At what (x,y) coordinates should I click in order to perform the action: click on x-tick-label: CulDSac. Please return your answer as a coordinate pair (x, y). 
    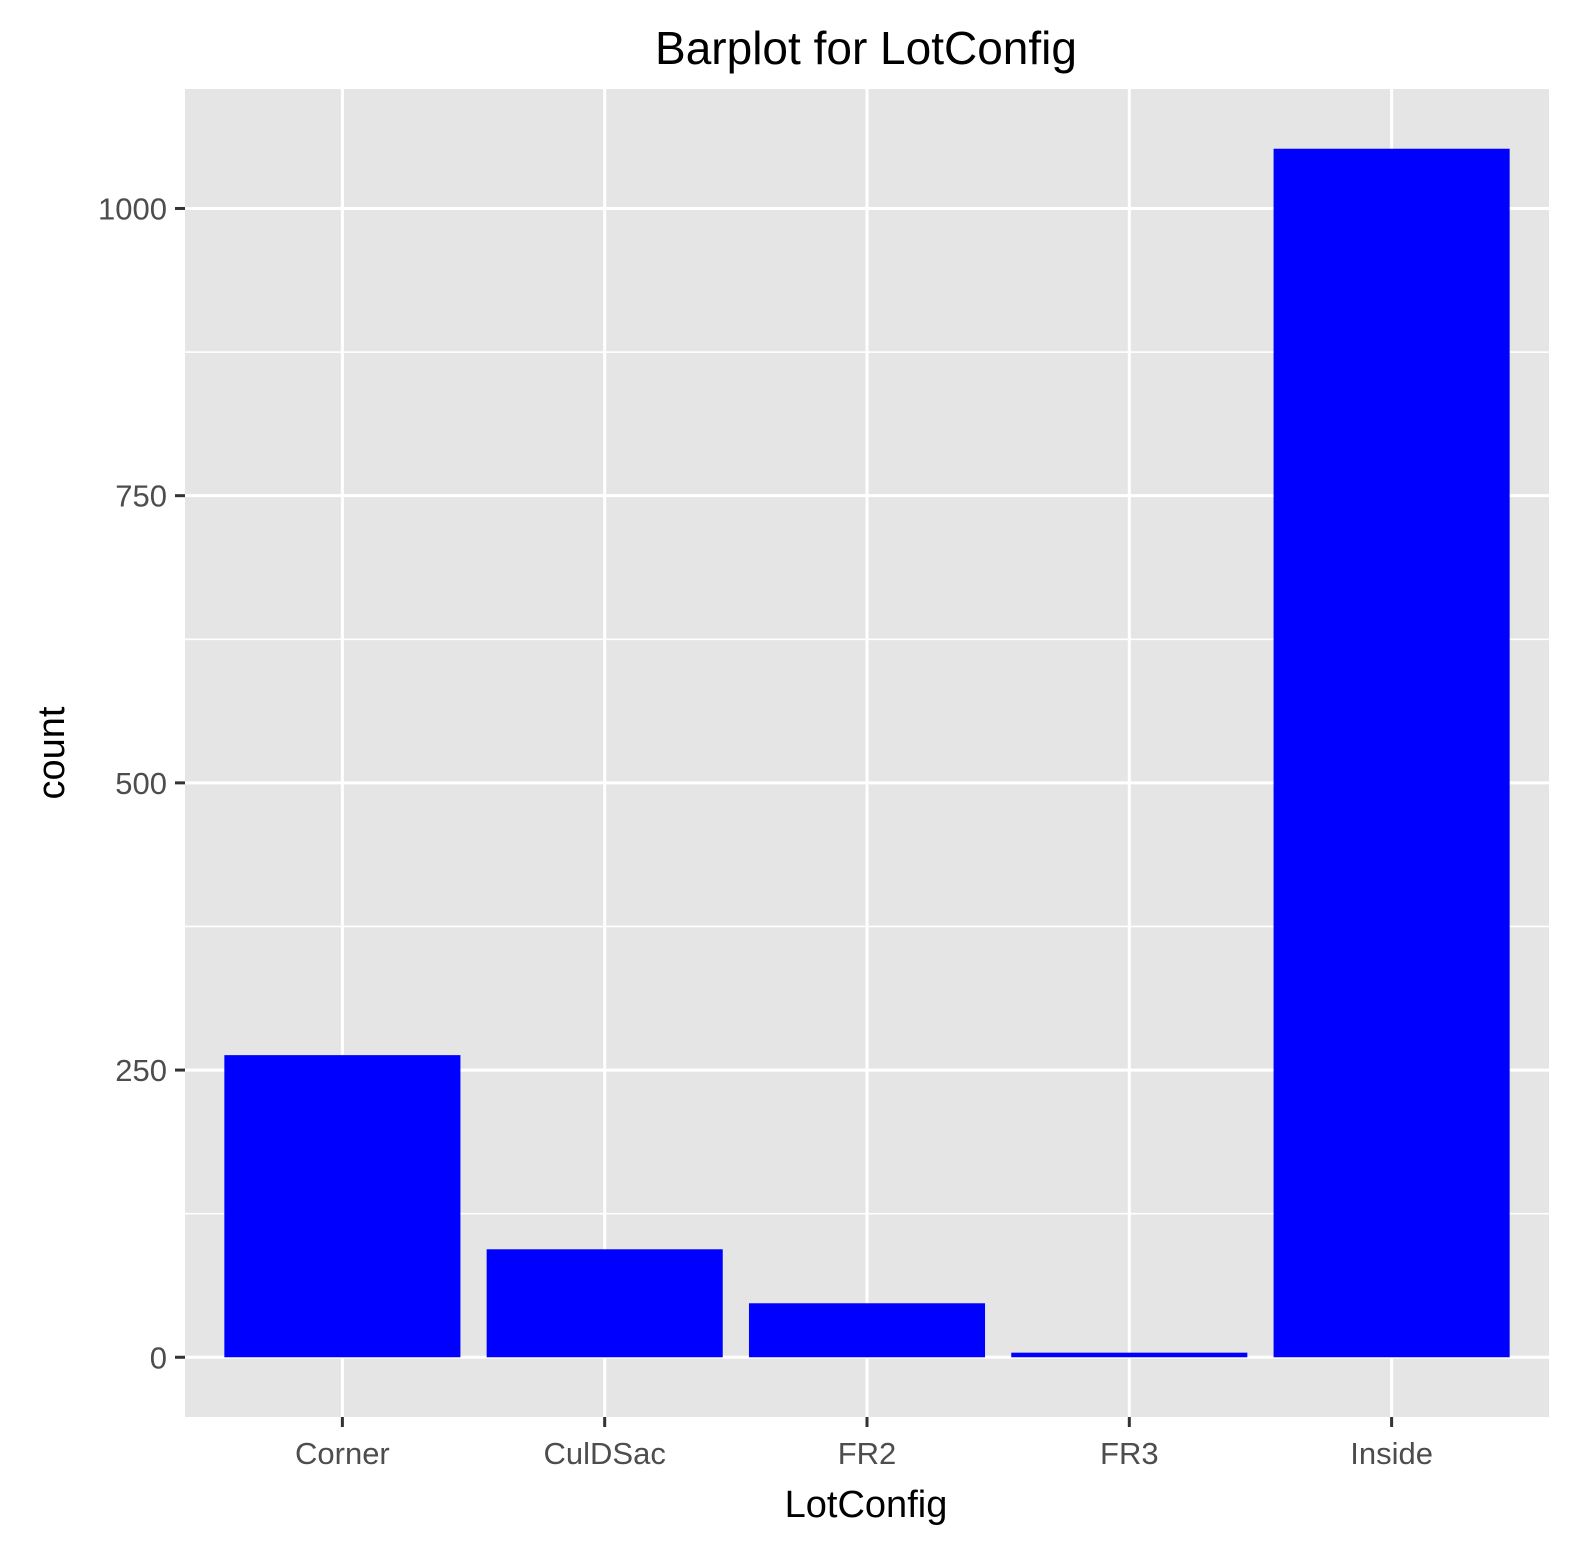
    Looking at the image, I should click on (605, 1453).